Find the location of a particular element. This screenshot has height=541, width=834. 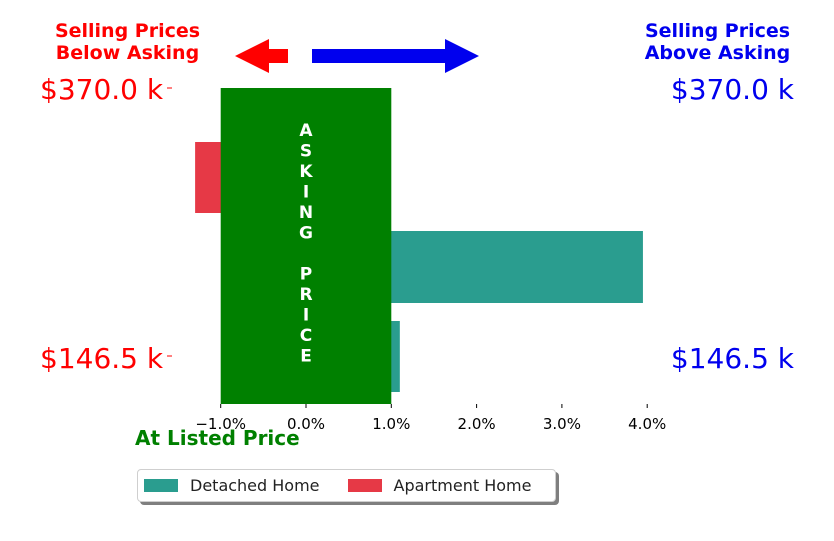

asking-band-letter: S is located at coordinates (306, 152).